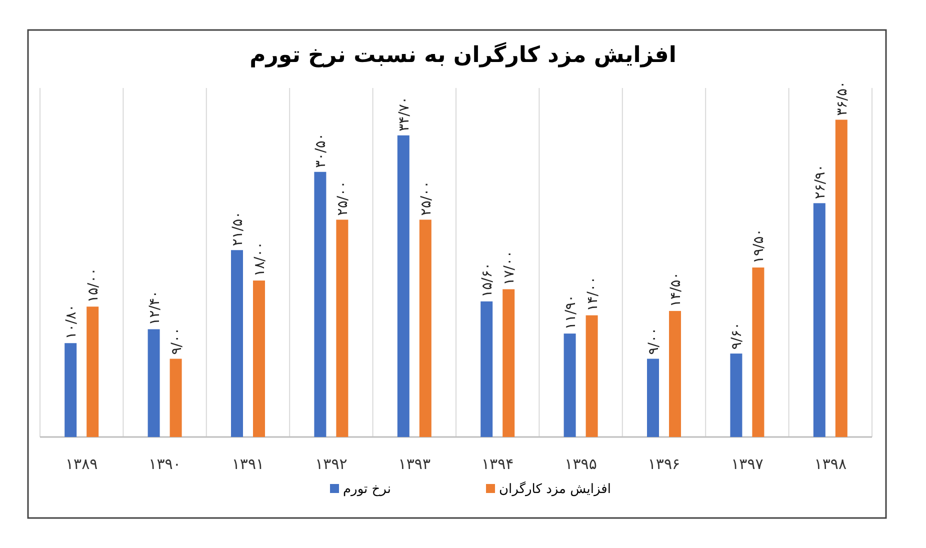 This screenshot has width=926, height=548. Describe the element at coordinates (488, 280) in the screenshot. I see `data-label: ۱۵/۶۰` at that location.